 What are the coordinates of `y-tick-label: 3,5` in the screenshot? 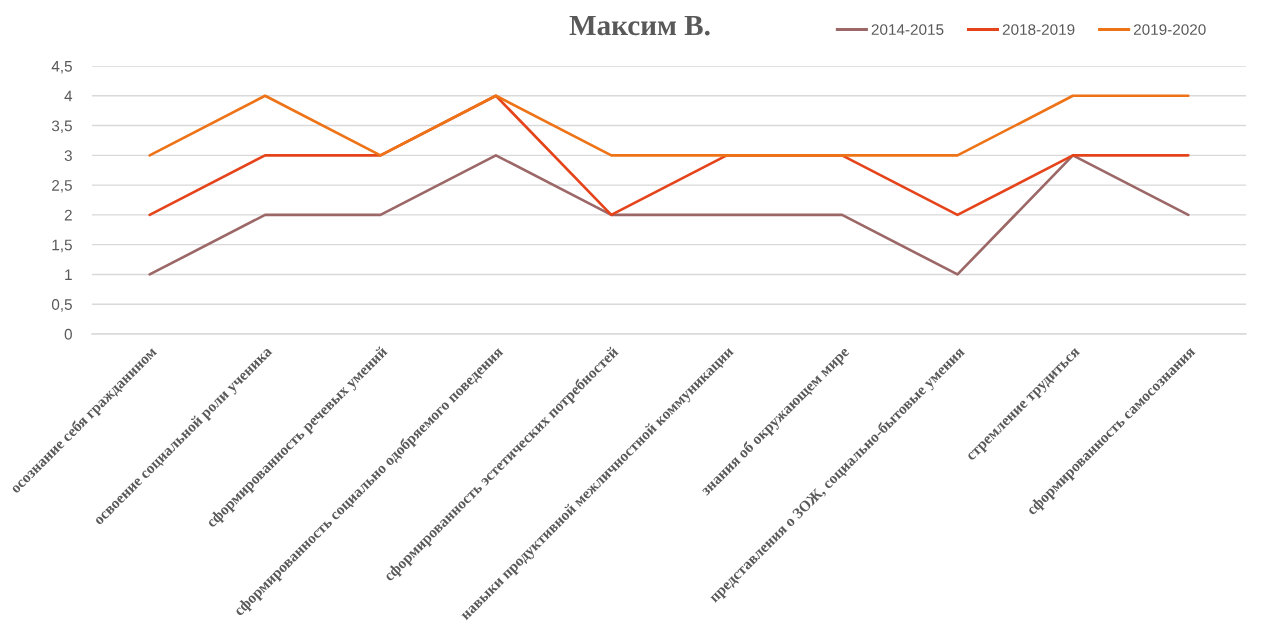 It's located at (61, 127).